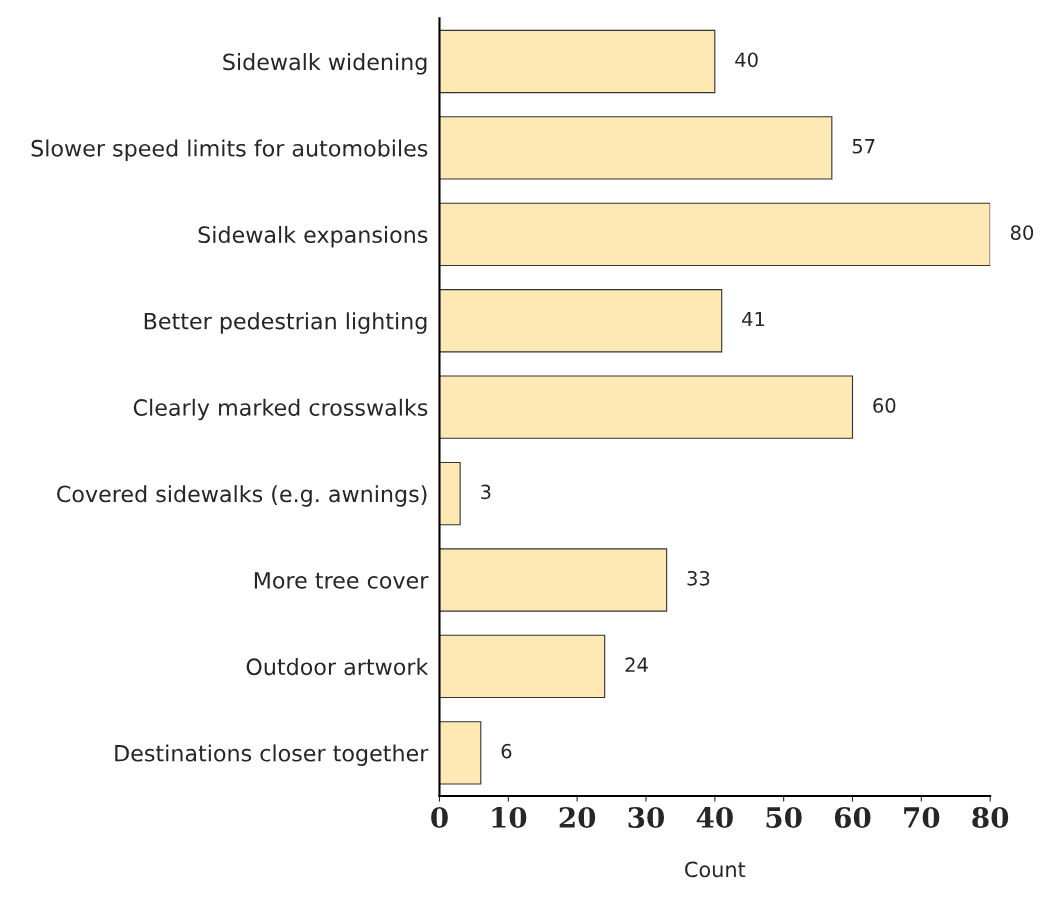 Image resolution: width=1059 pixels, height=915 pixels. What do you see at coordinates (506, 751) in the screenshot?
I see `data-label: 6` at bounding box center [506, 751].